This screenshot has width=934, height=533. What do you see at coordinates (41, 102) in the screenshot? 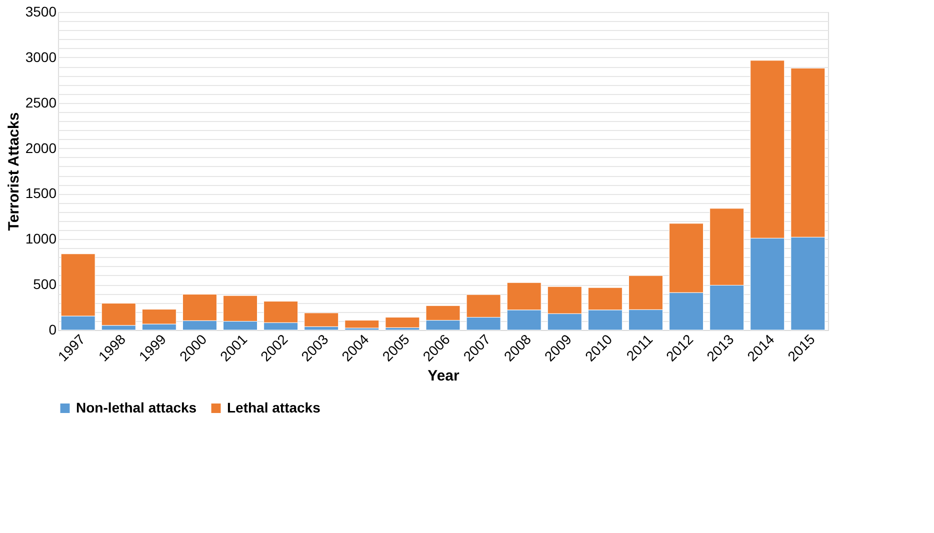
I see `y-tick-label: 2500` at bounding box center [41, 102].